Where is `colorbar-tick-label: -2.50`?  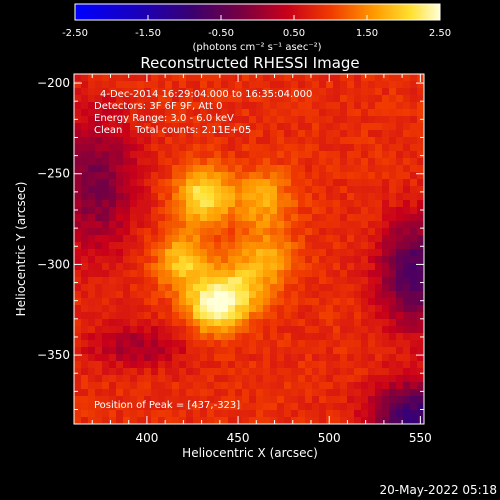
colorbar-tick-label: -2.50 is located at coordinates (75, 33).